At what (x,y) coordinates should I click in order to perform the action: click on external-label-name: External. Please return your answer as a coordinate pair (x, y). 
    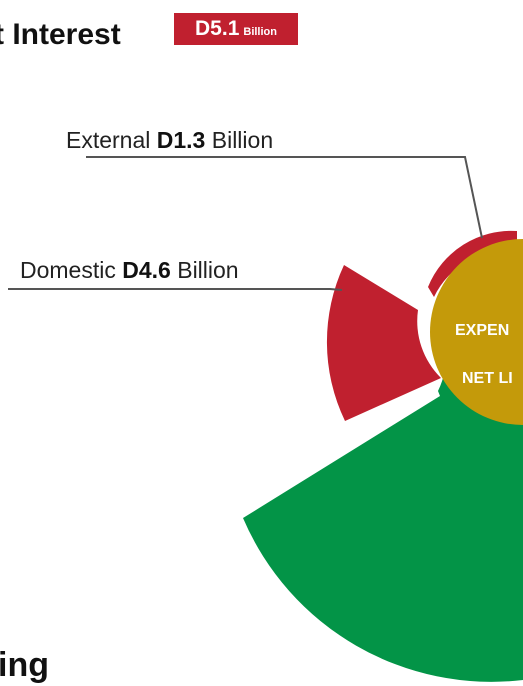
    Looking at the image, I should click on (108, 140).